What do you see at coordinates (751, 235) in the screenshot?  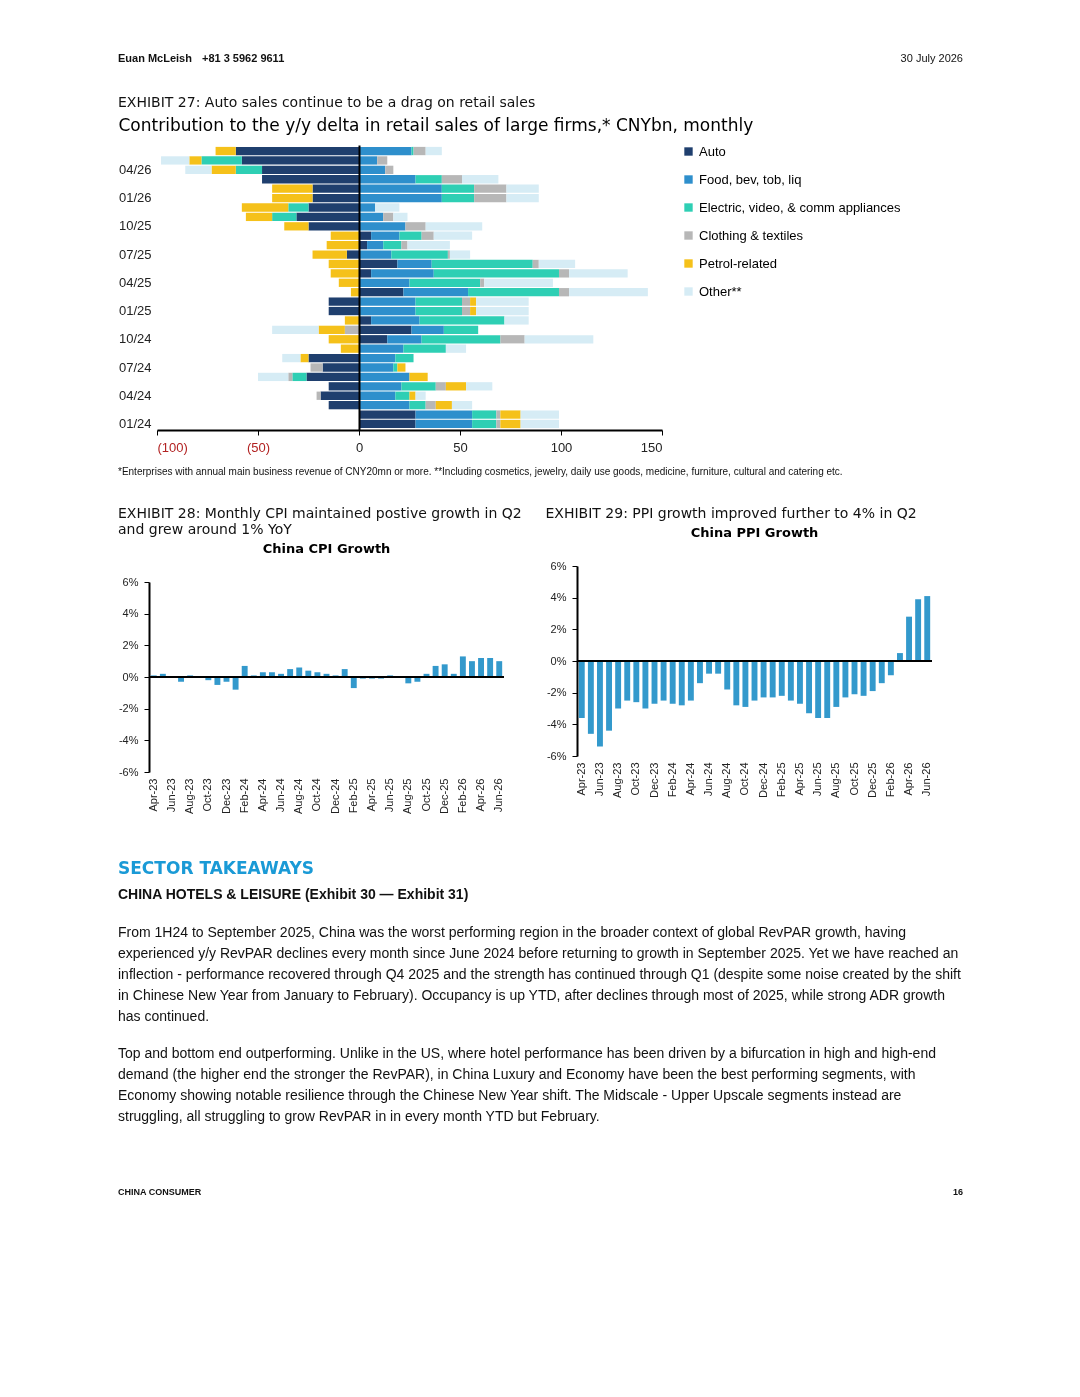 I see `legend-label: Clothing & textiles` at bounding box center [751, 235].